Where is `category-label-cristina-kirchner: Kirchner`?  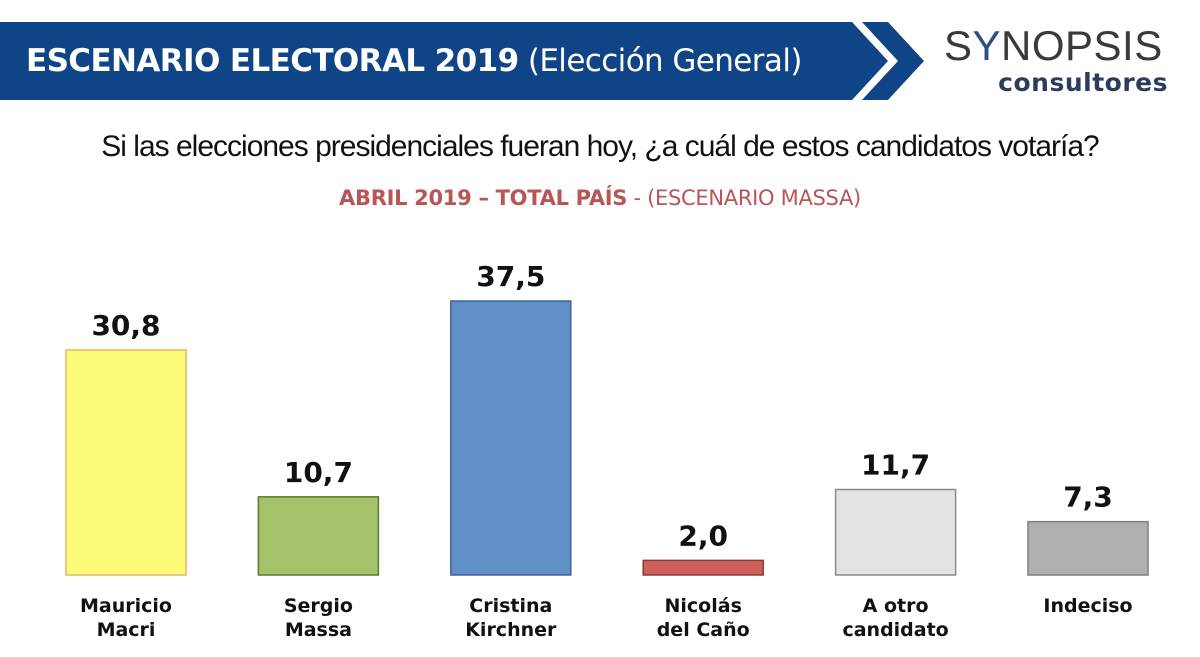
category-label-cristina-kirchner: Kirchner is located at coordinates (511, 630).